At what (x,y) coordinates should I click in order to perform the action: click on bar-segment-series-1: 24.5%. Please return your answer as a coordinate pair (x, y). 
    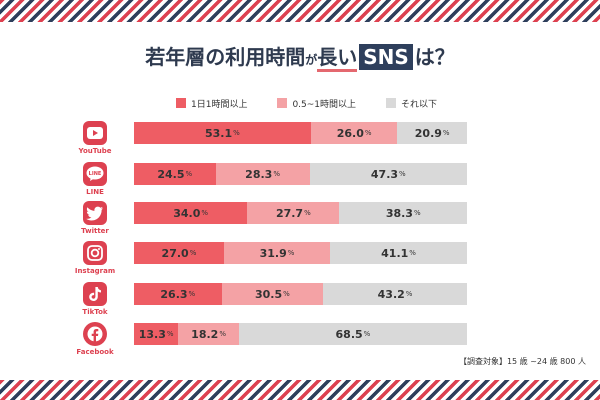
    Looking at the image, I should click on (175, 174).